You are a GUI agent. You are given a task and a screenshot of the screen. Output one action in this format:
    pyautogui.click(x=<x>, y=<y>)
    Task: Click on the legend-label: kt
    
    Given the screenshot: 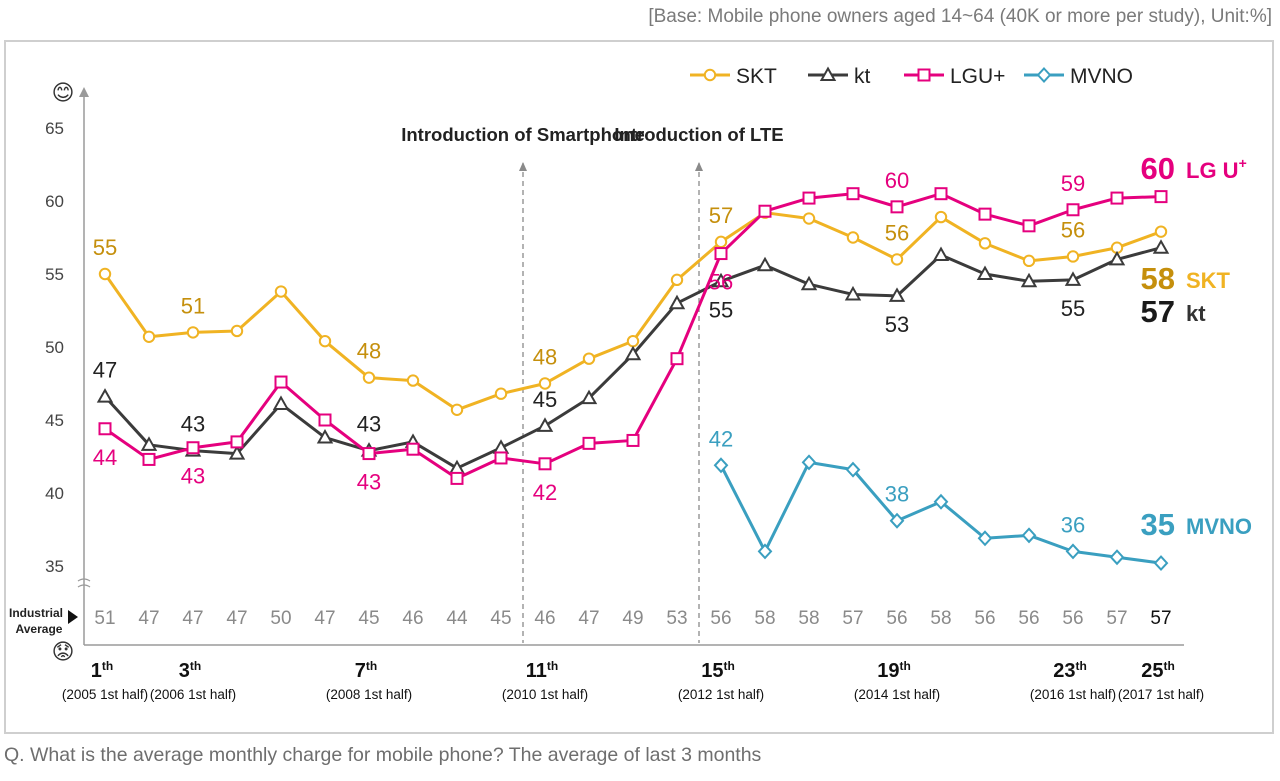 What is the action you would take?
    pyautogui.click(x=862, y=76)
    